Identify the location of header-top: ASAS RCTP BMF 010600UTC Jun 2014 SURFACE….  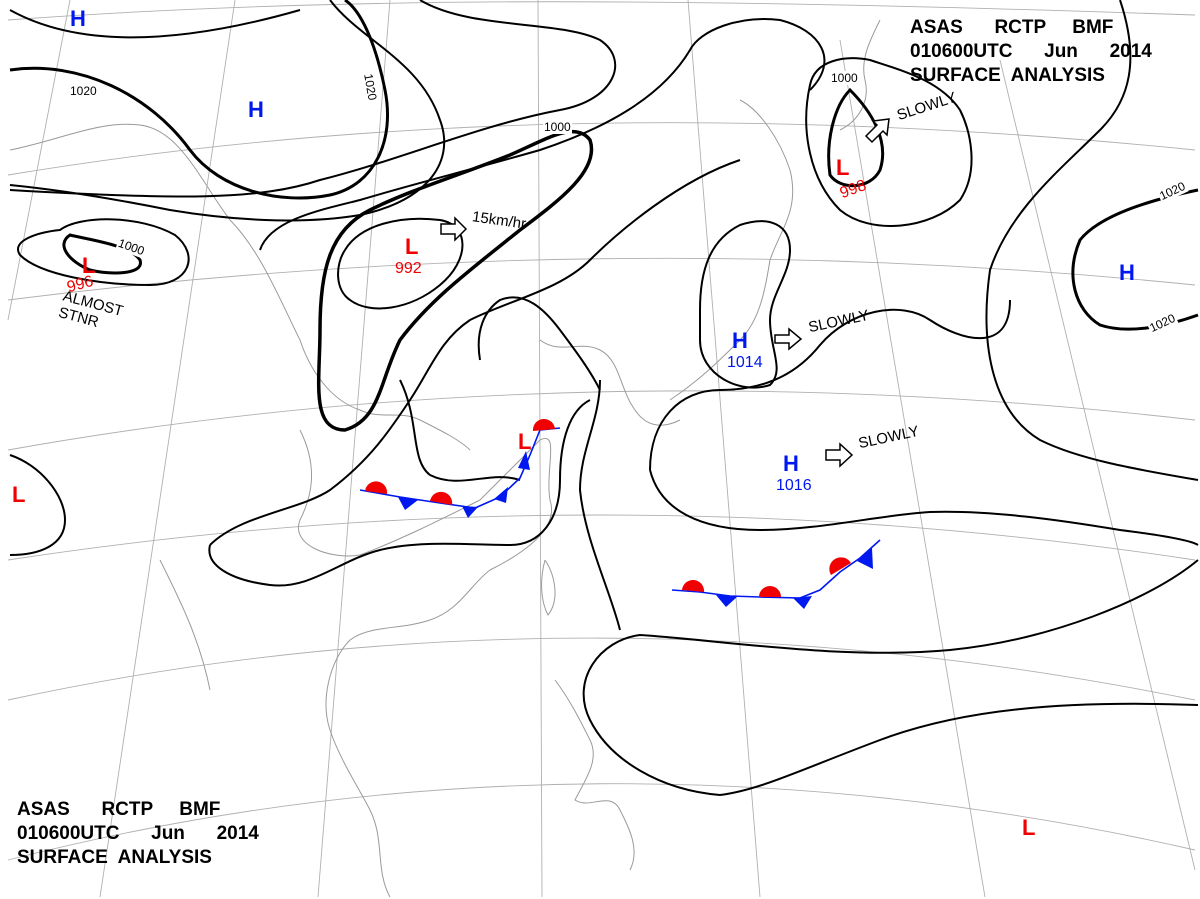
(1031, 52).